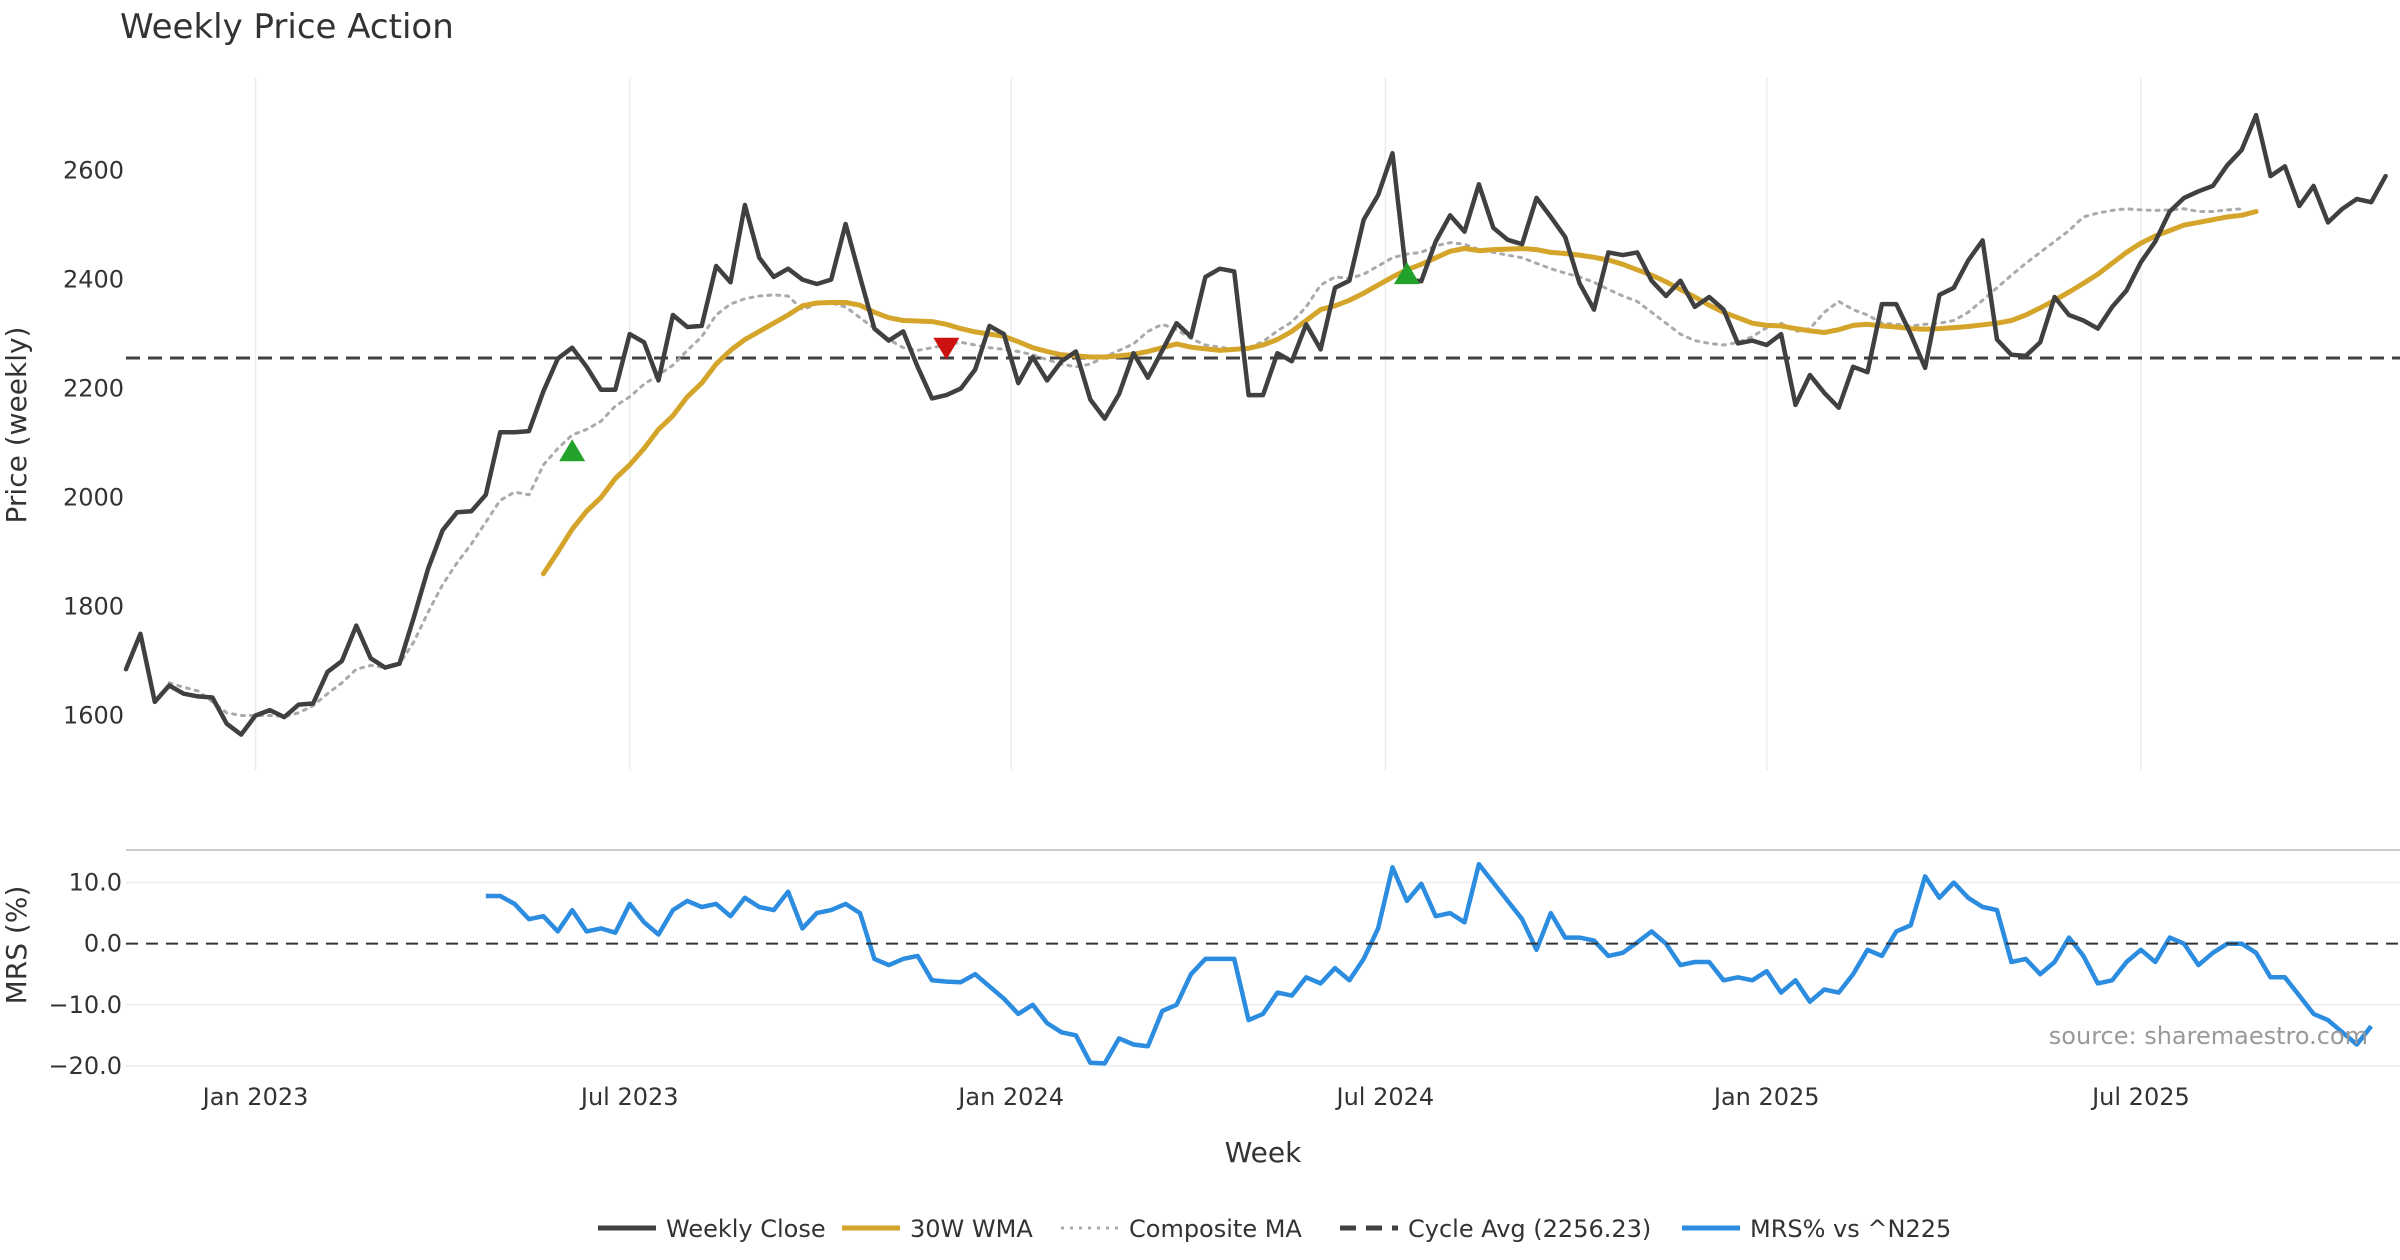  Describe the element at coordinates (1529, 1229) in the screenshot. I see `legend-label: Cycle Avg (2256.23)` at that location.